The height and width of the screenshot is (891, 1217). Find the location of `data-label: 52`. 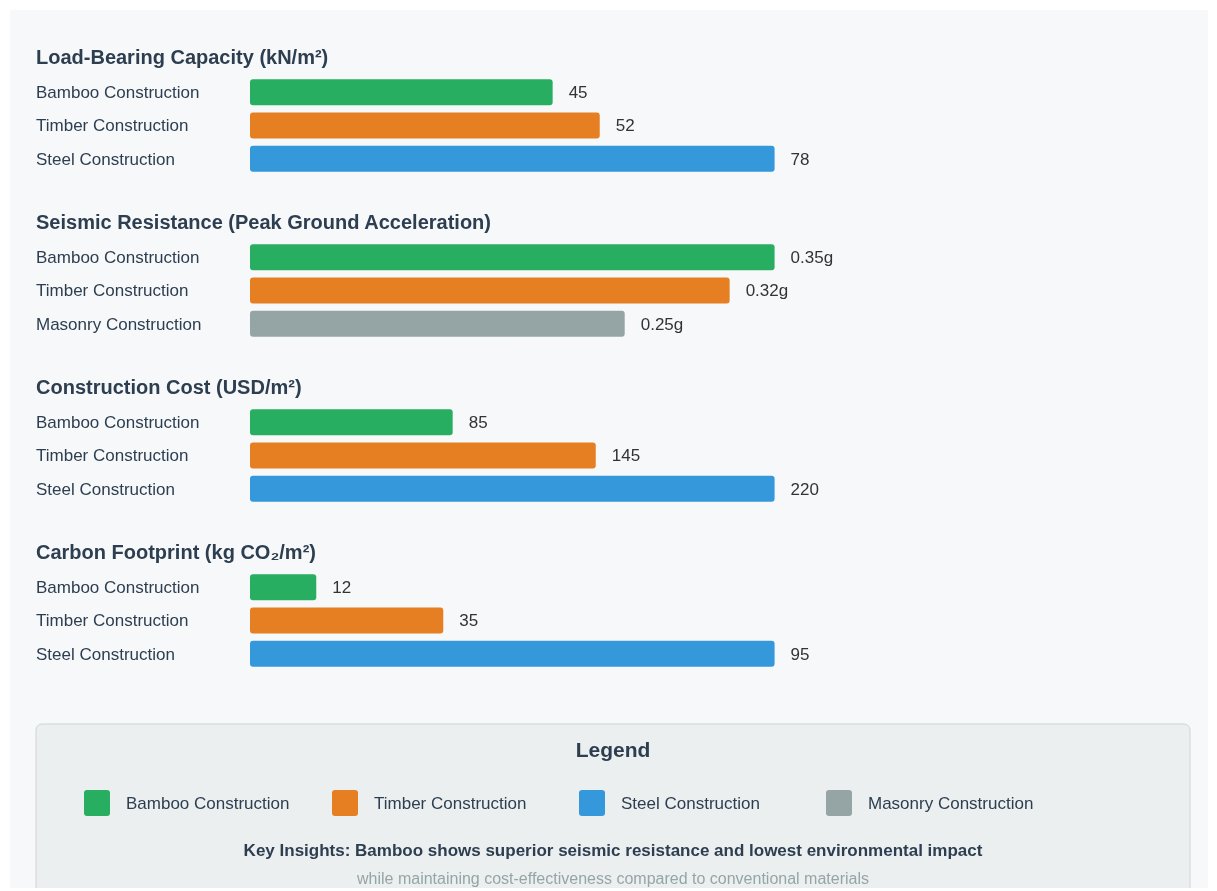

data-label: 52 is located at coordinates (625, 126).